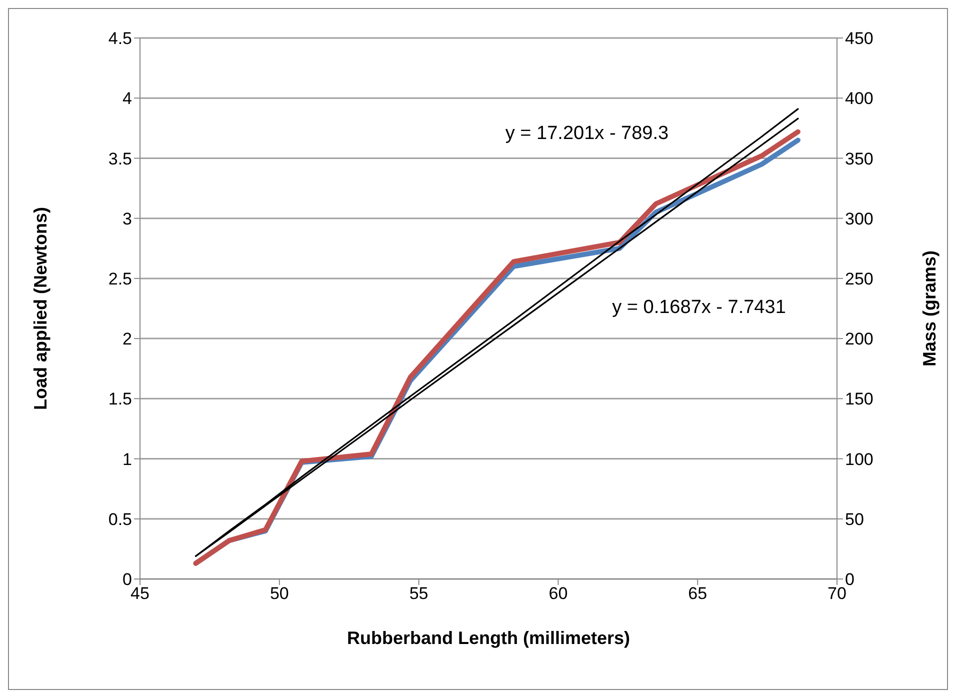 Image resolution: width=956 pixels, height=698 pixels. What do you see at coordinates (587, 134) in the screenshot?
I see `annotation: y = 17.201x - 789.3` at bounding box center [587, 134].